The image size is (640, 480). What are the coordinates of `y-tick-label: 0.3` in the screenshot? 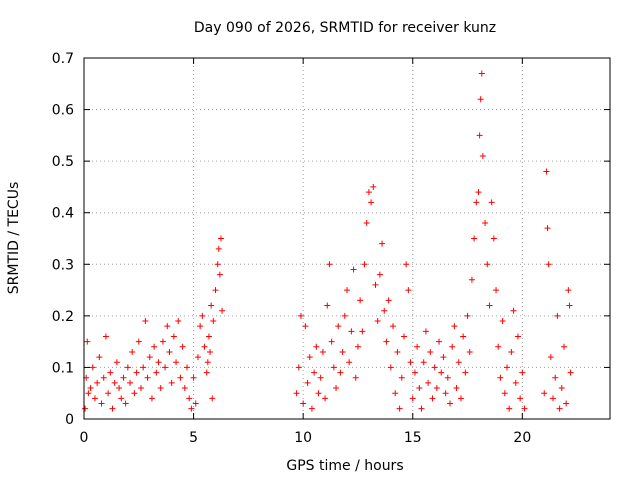 It's located at (63, 265).